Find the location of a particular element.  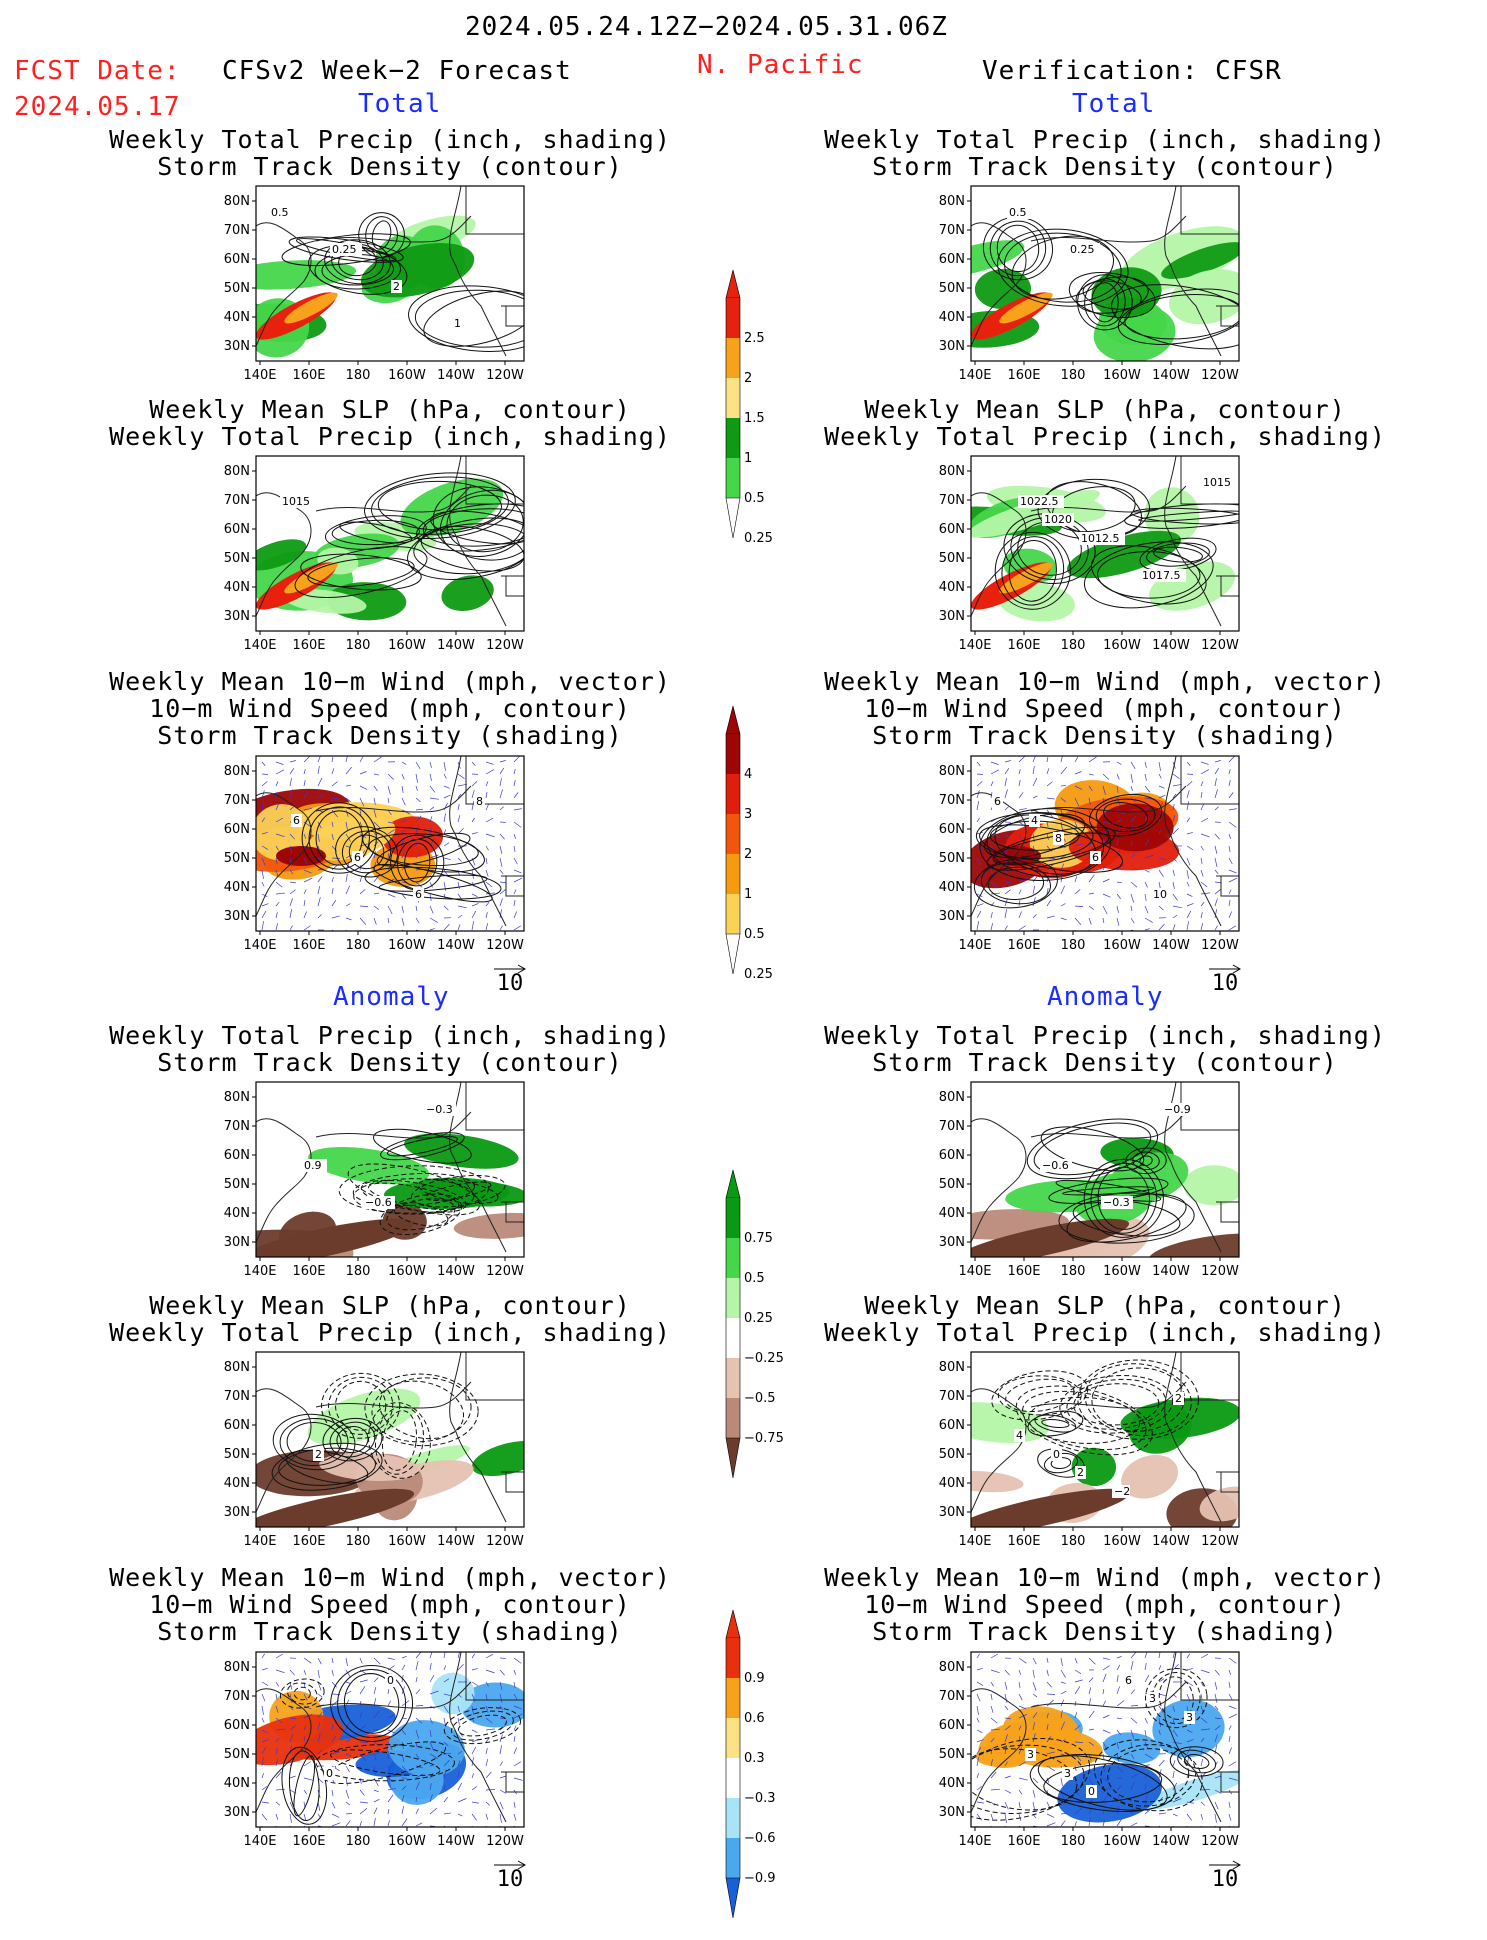

panel-title-line: Weekly Mean 10−m Wind (mph, vector) is located at coordinates (390, 681).